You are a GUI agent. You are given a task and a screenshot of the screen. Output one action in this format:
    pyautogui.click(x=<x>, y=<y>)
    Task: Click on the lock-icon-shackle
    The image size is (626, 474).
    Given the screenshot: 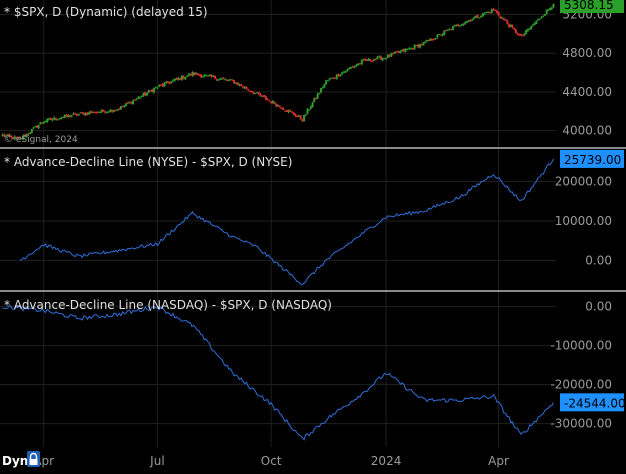 What is the action you would take?
    pyautogui.click(x=33, y=455)
    